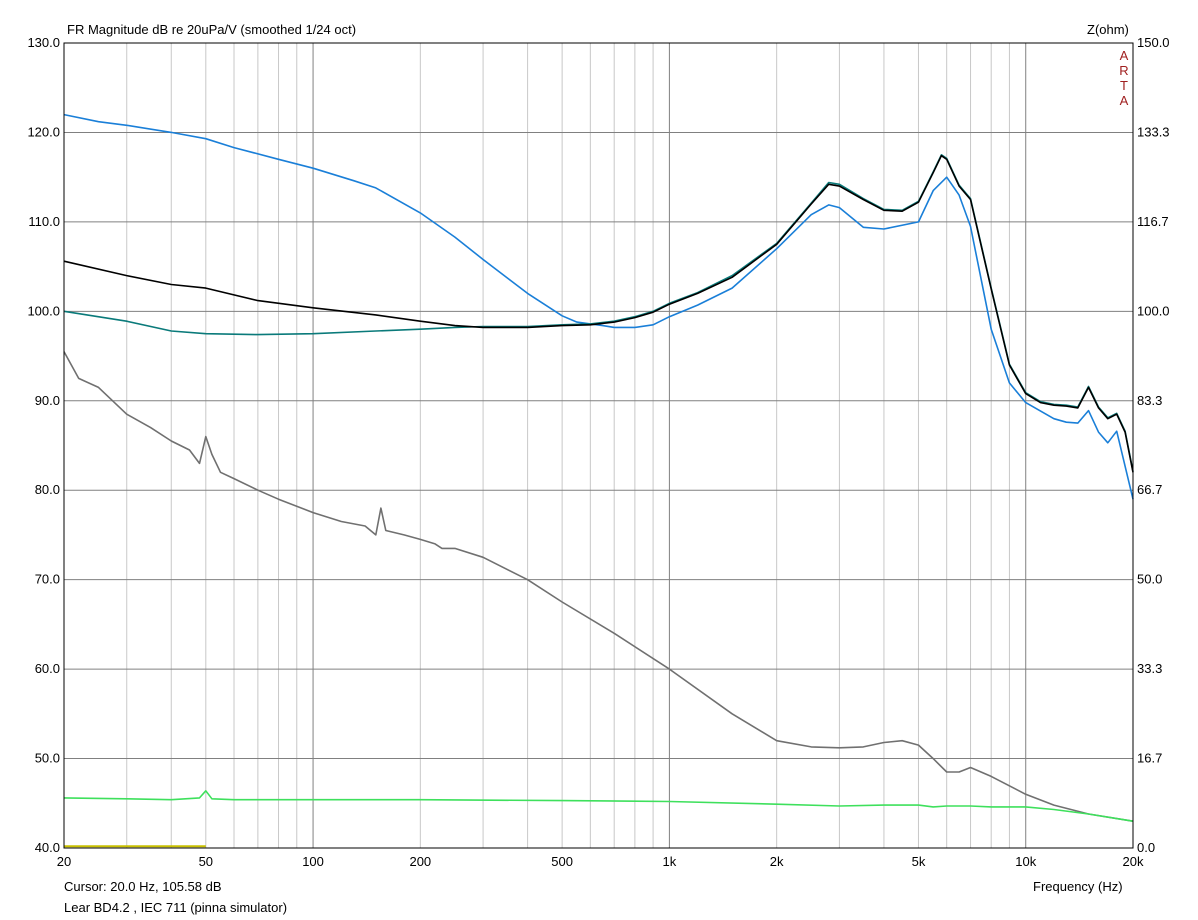  Describe the element at coordinates (562, 861) in the screenshot. I see `x-tick-label: 500` at that location.